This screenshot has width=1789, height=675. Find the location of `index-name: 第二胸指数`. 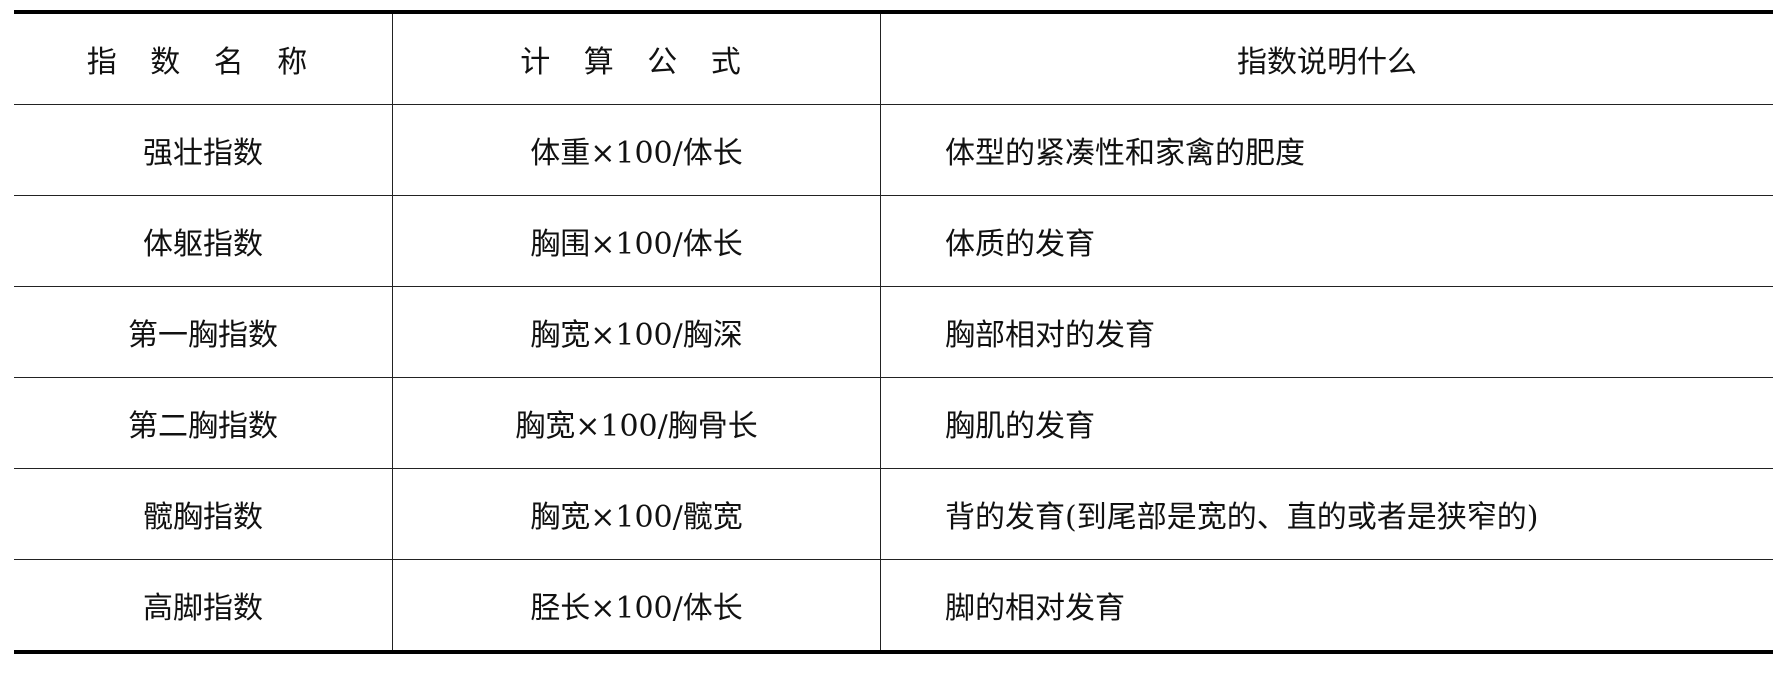

index-name: 第二胸指数 is located at coordinates (203, 423).